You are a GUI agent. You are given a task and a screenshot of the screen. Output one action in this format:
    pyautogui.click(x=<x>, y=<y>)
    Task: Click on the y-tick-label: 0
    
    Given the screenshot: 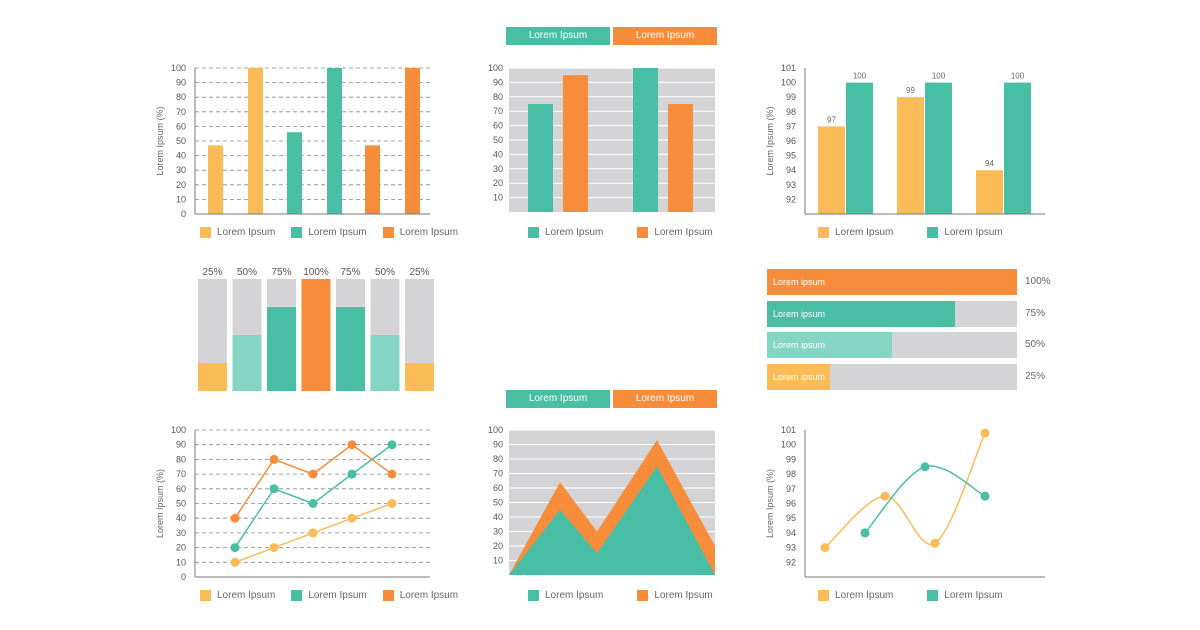 What is the action you would take?
    pyautogui.click(x=183, y=214)
    